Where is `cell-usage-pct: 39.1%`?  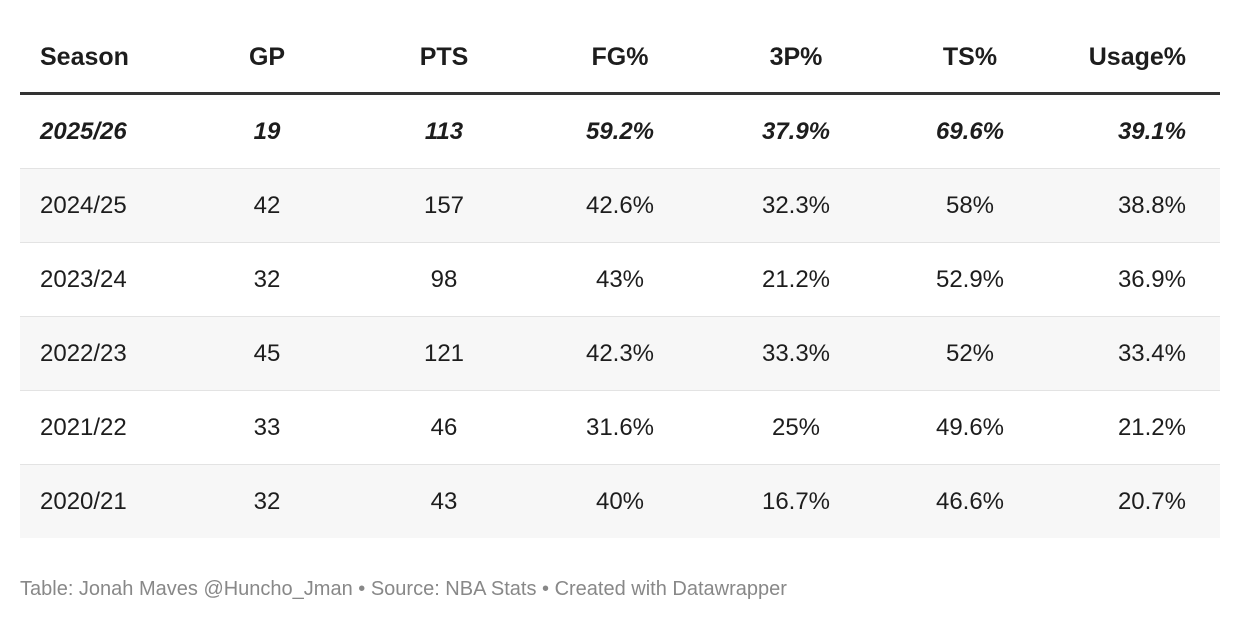
cell-usage-pct: 39.1% is located at coordinates (1127, 131).